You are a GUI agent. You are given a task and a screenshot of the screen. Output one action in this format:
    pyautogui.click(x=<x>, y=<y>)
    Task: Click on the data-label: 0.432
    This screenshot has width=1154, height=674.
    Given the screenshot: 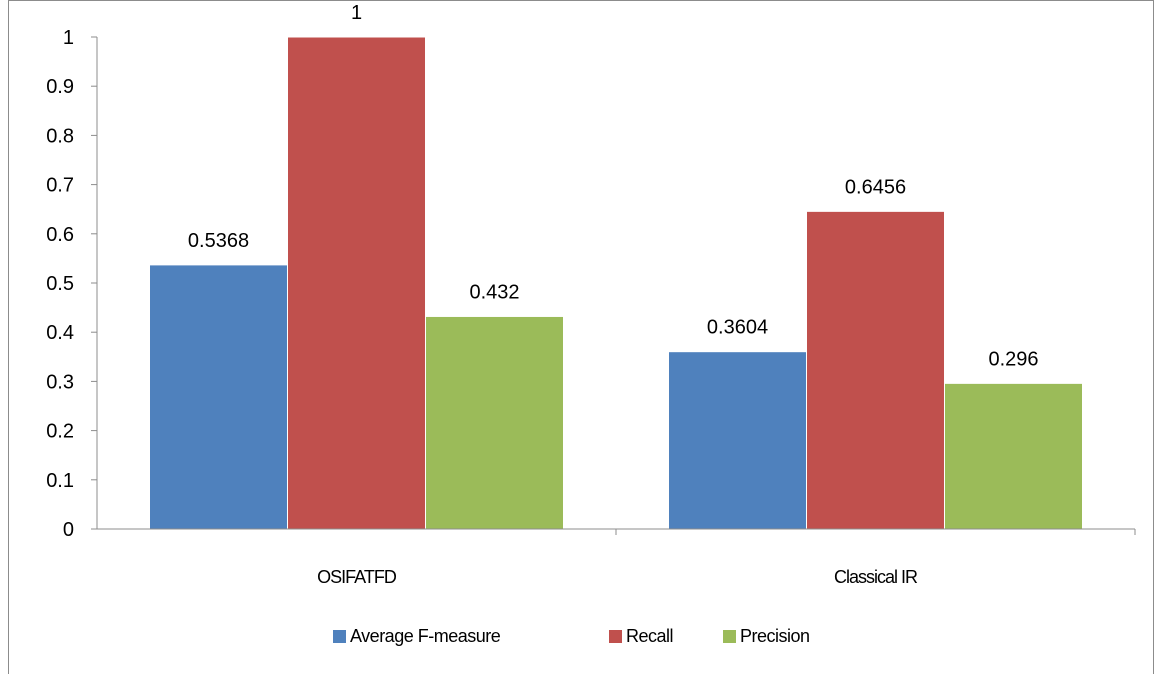 What is the action you would take?
    pyautogui.click(x=494, y=292)
    